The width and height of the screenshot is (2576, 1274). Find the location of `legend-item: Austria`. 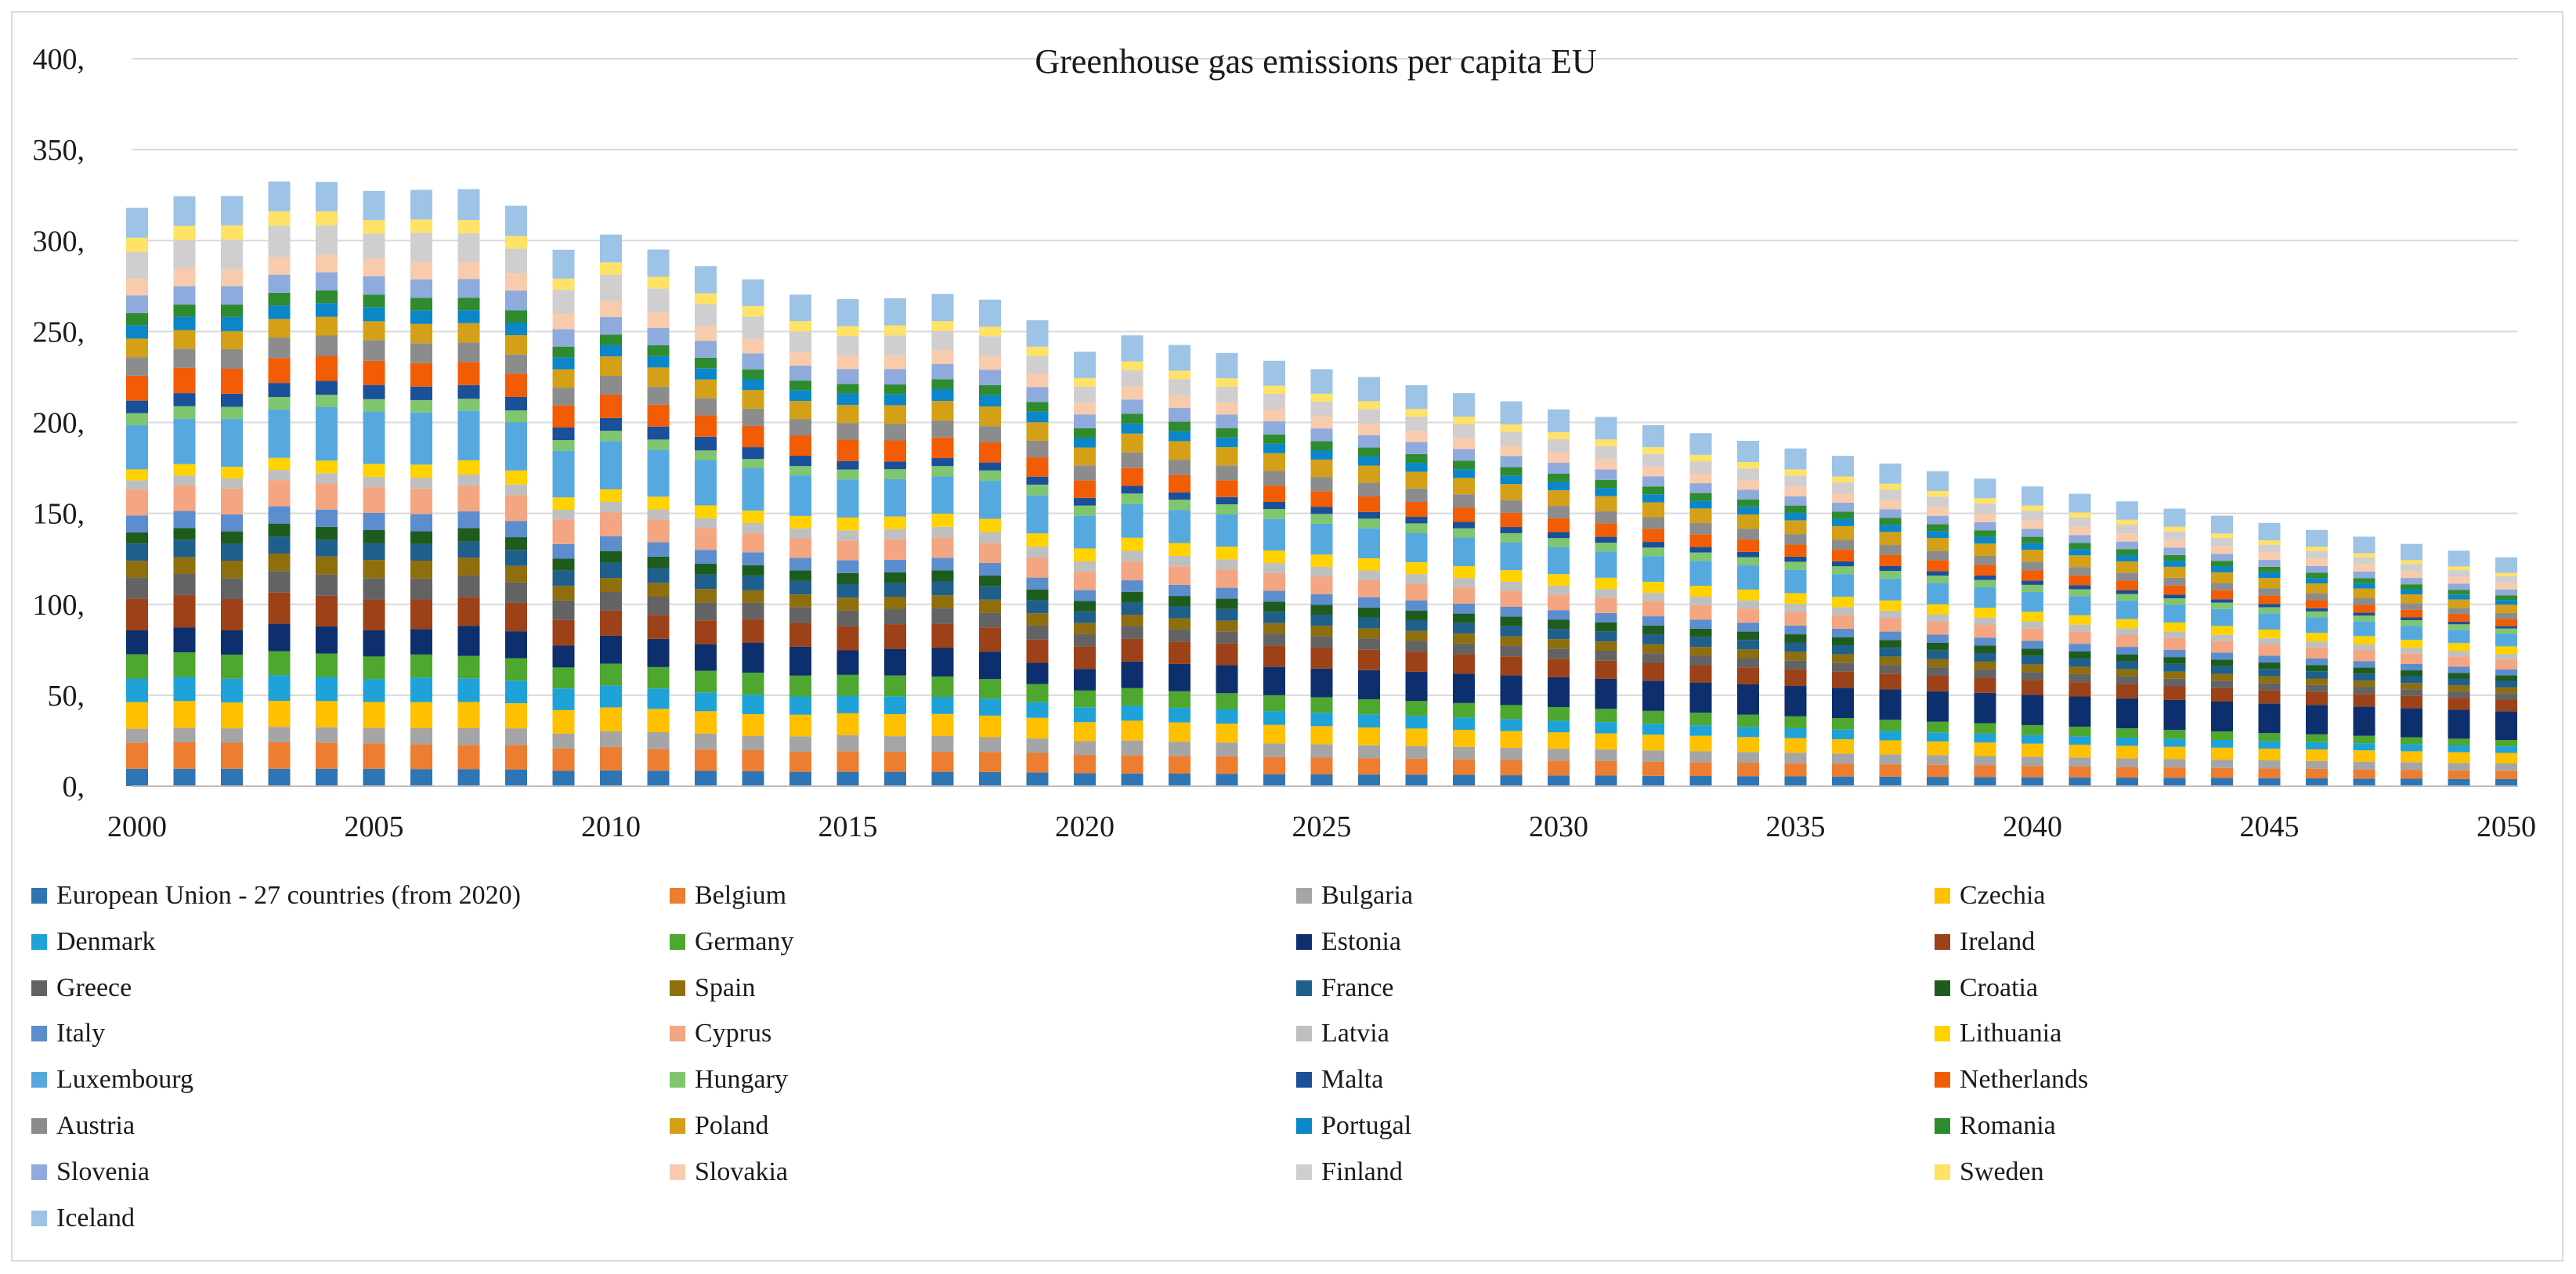

legend-item: Austria is located at coordinates (83, 1126).